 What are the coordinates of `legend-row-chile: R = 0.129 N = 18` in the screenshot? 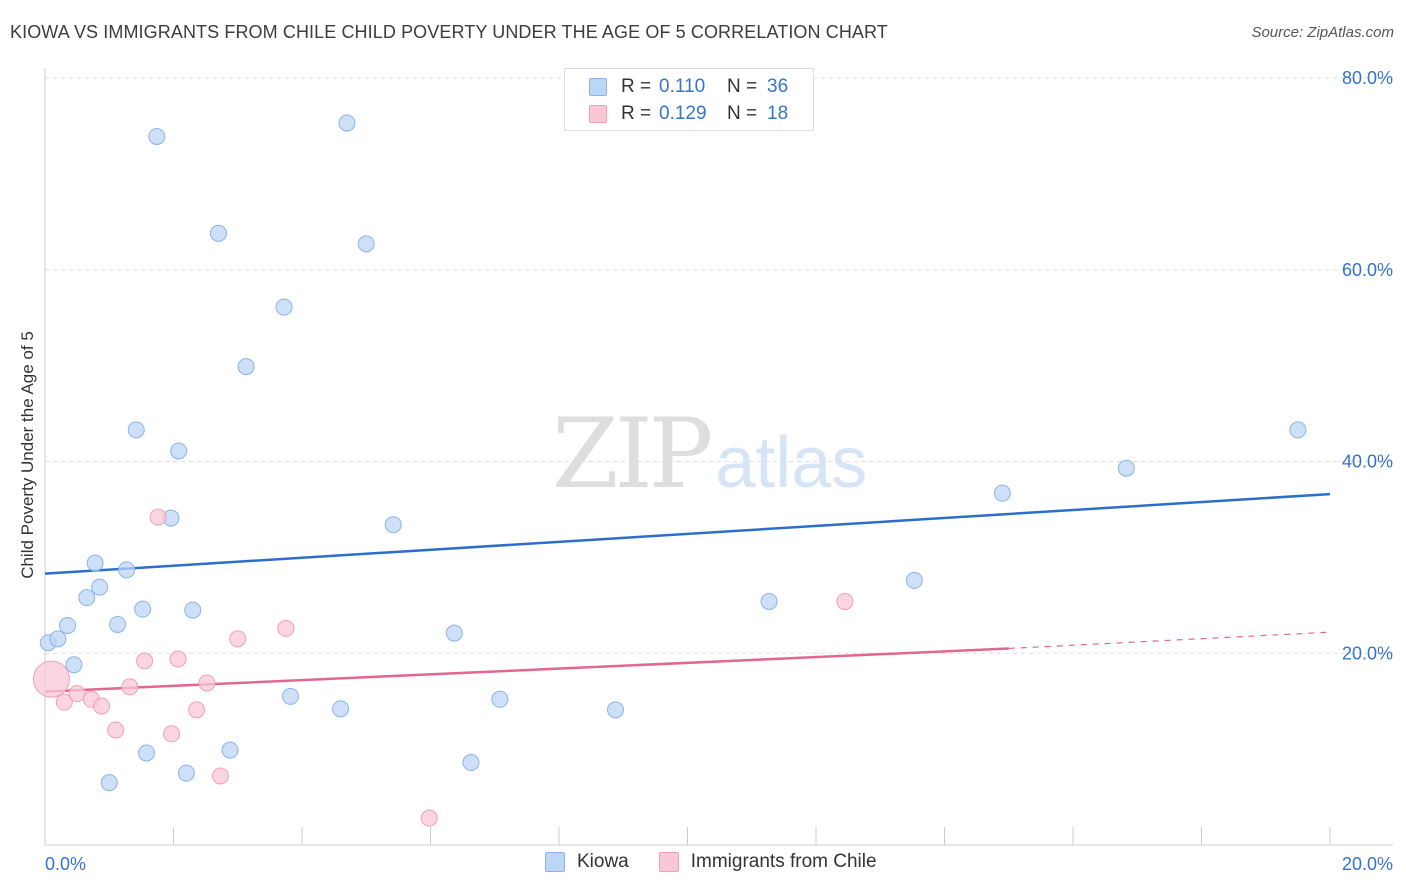 It's located at (688, 114).